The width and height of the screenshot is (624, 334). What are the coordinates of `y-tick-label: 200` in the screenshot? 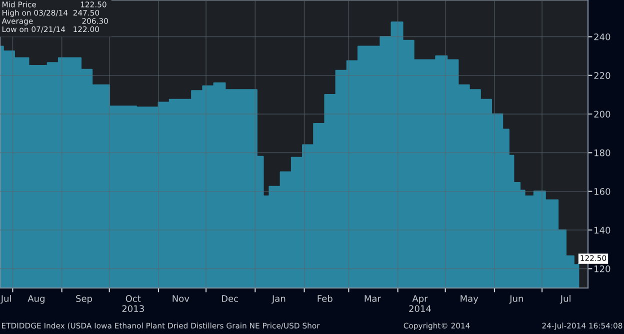 It's located at (602, 114).